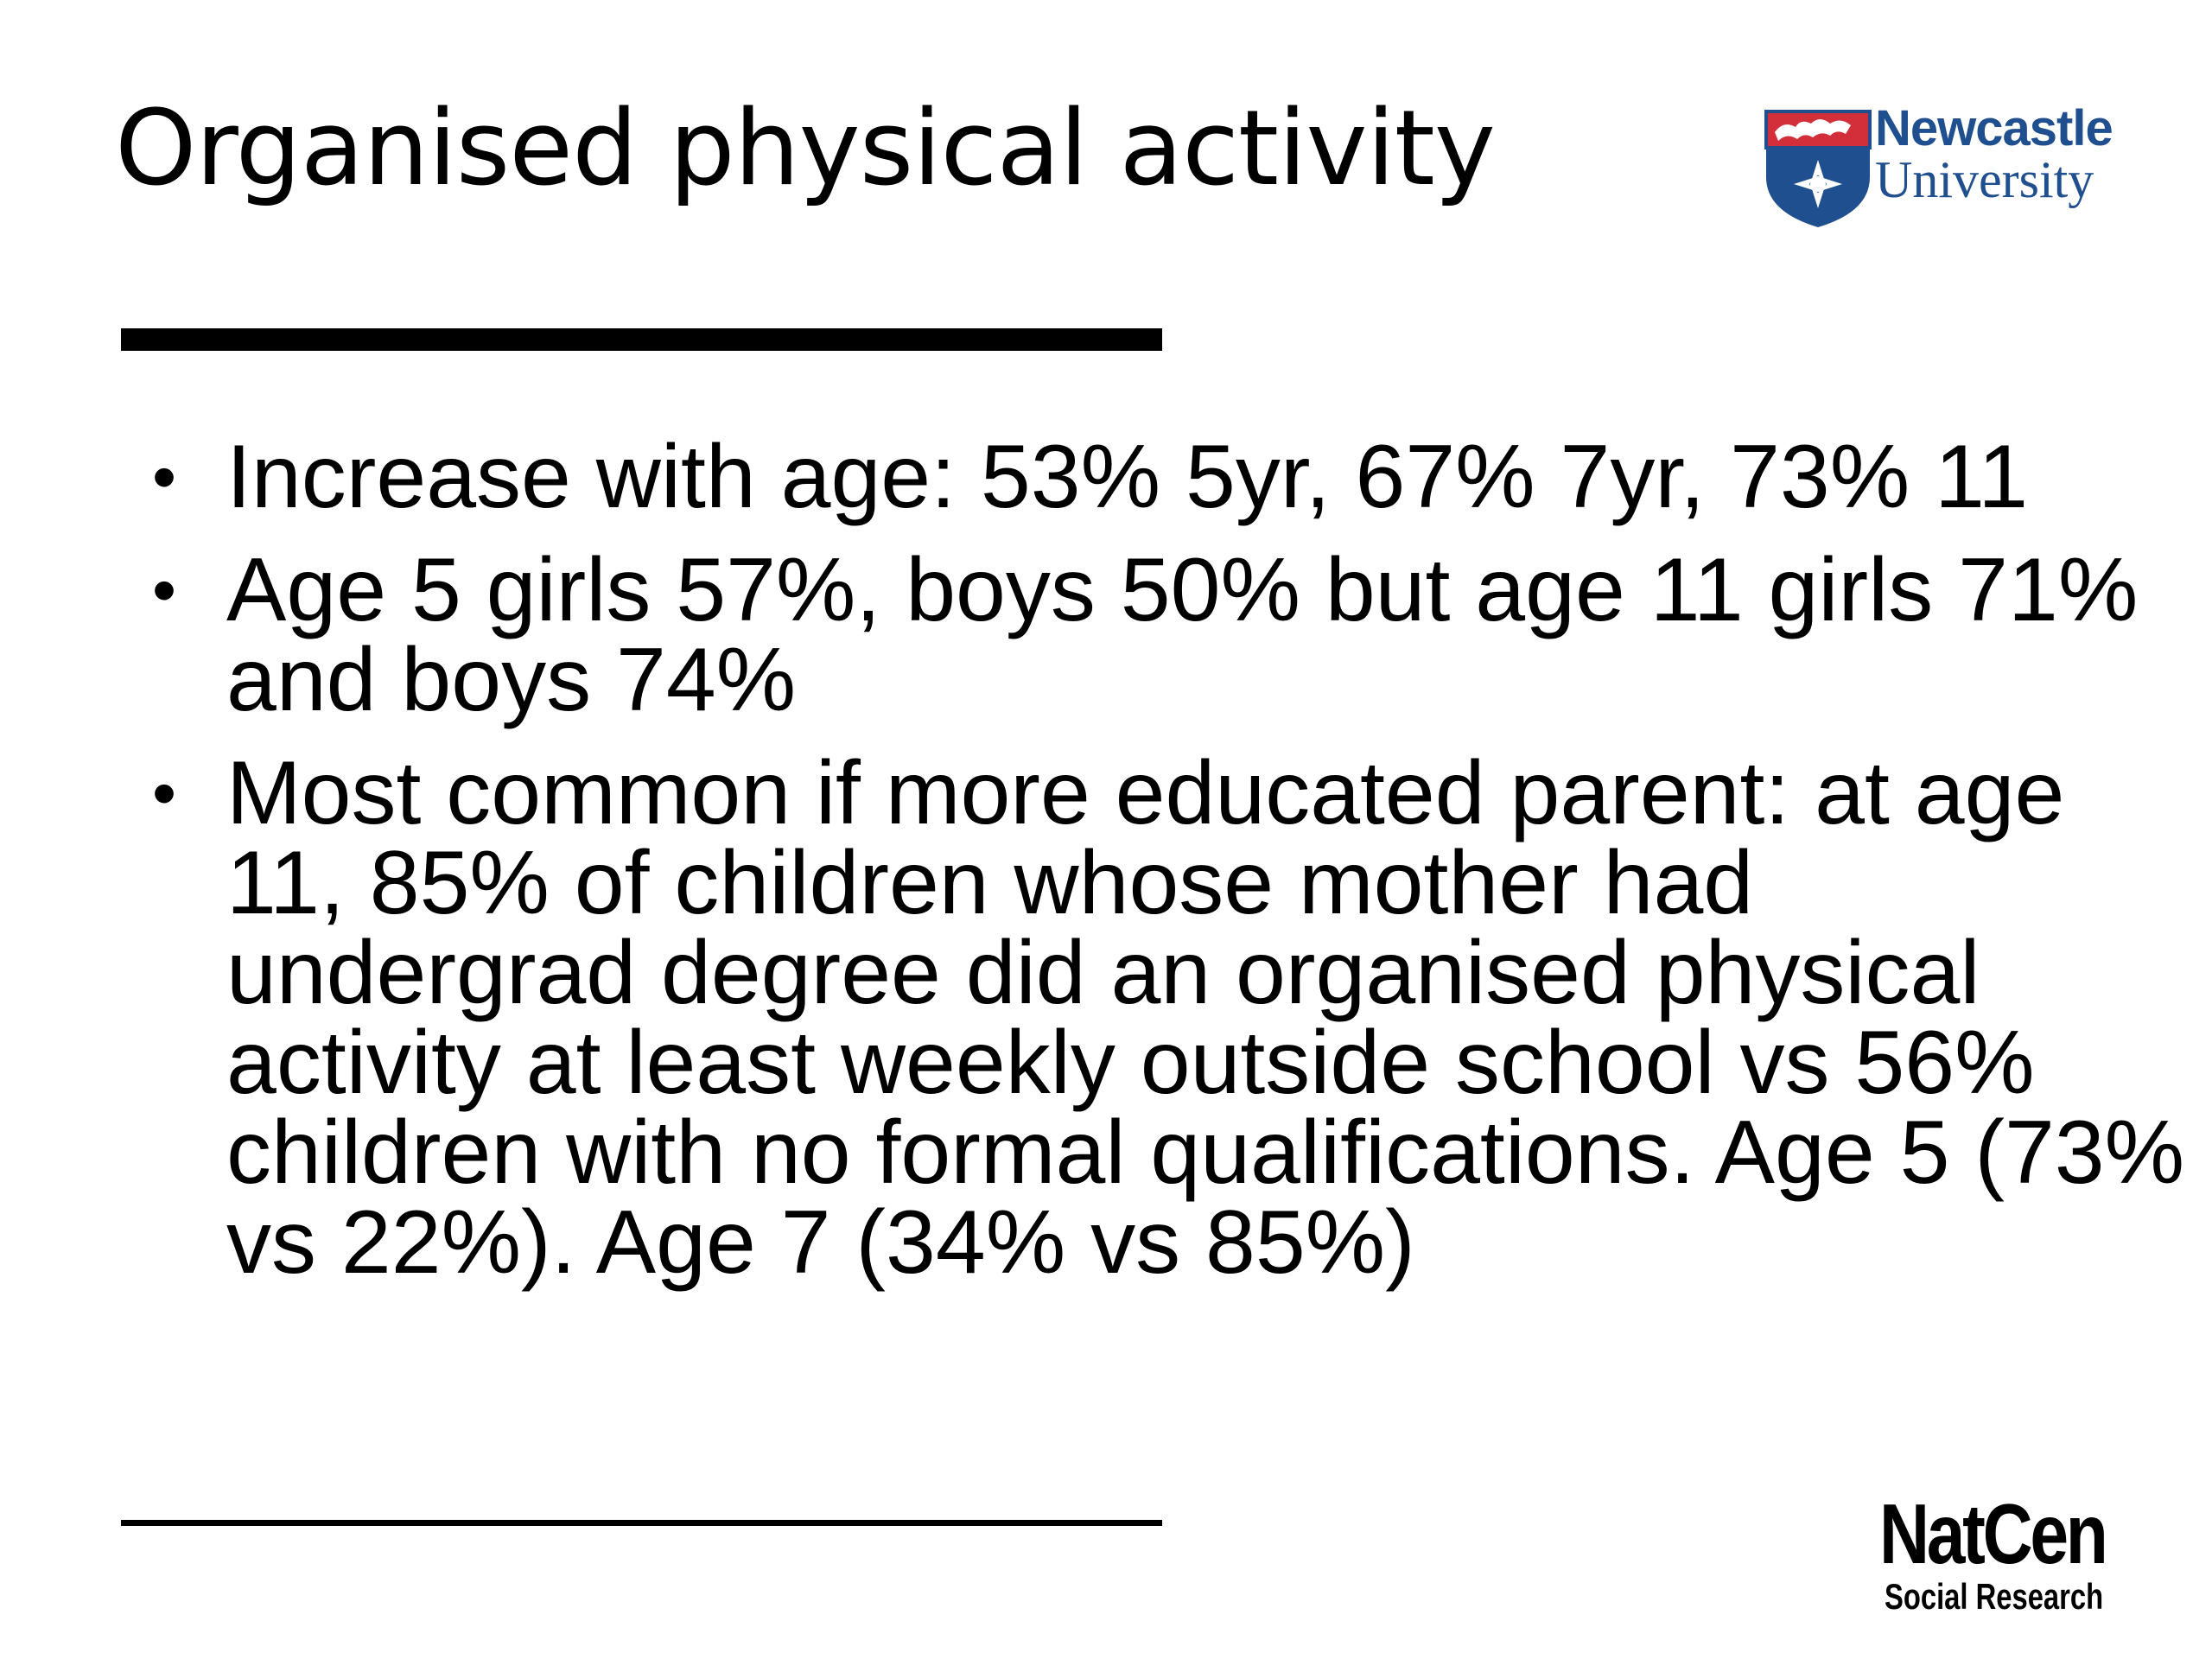 The image size is (2212, 1659). What do you see at coordinates (805, 149) in the screenshot?
I see `slide-title: Organised physical activity` at bounding box center [805, 149].